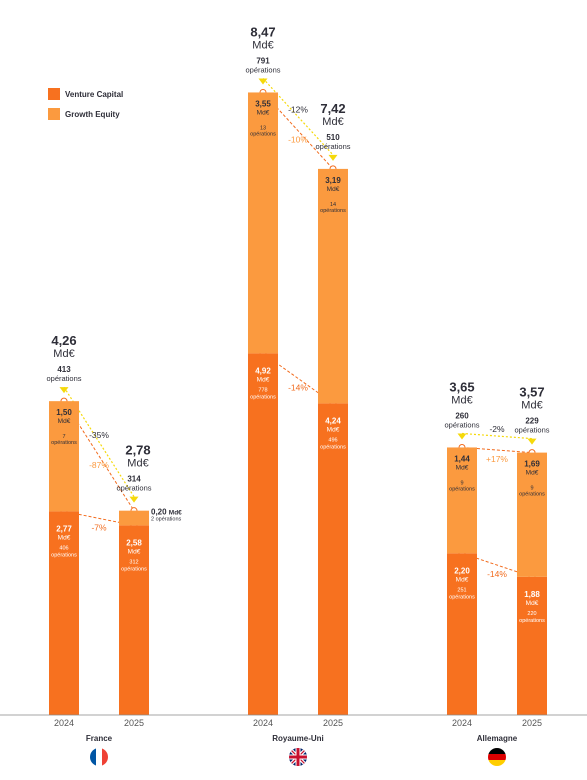 Image resolution: width=587 pixels, height=780 pixels. I want to click on bar-ge-France-2024, so click(64, 456).